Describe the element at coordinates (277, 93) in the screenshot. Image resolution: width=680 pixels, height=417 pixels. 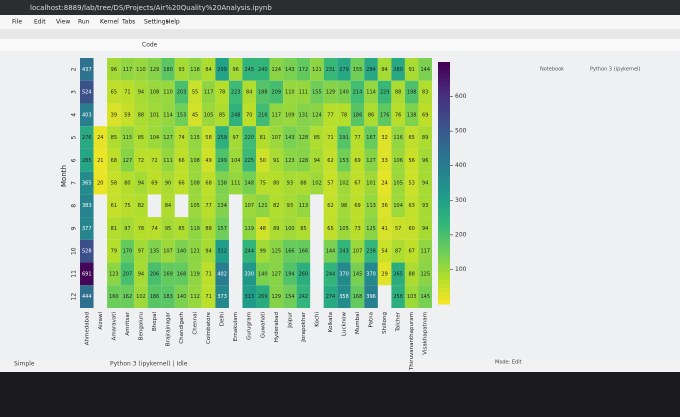
I see `cell-label: 209` at that location.